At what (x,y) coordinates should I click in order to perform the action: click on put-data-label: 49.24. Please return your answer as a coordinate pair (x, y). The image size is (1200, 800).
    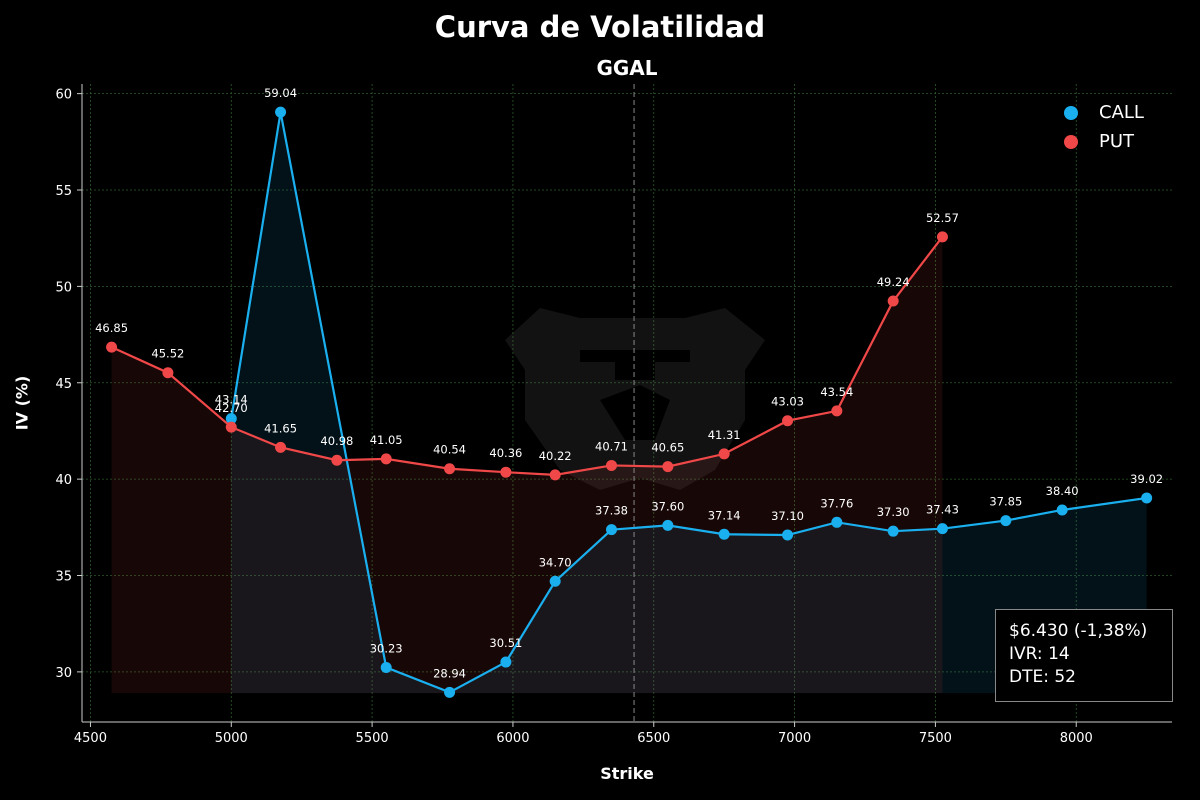
    Looking at the image, I should click on (893, 282).